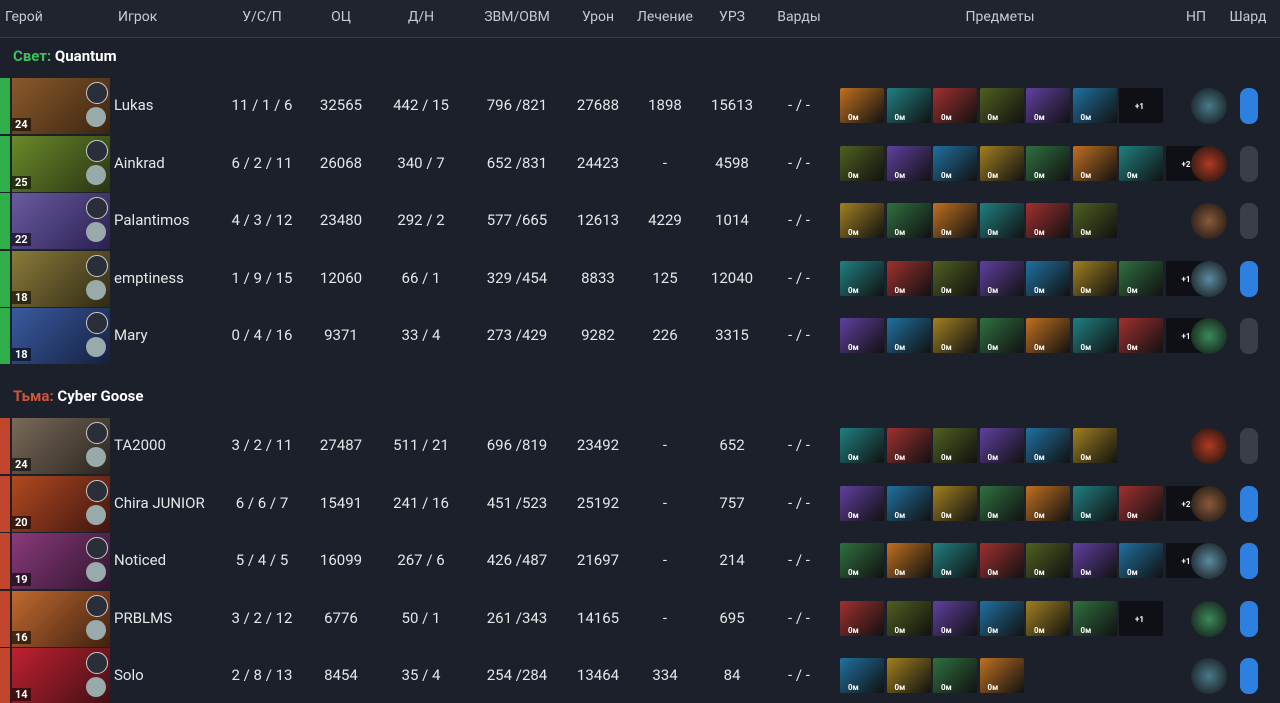  Describe the element at coordinates (341, 617) in the screenshot. I see `stat: 6776` at that location.